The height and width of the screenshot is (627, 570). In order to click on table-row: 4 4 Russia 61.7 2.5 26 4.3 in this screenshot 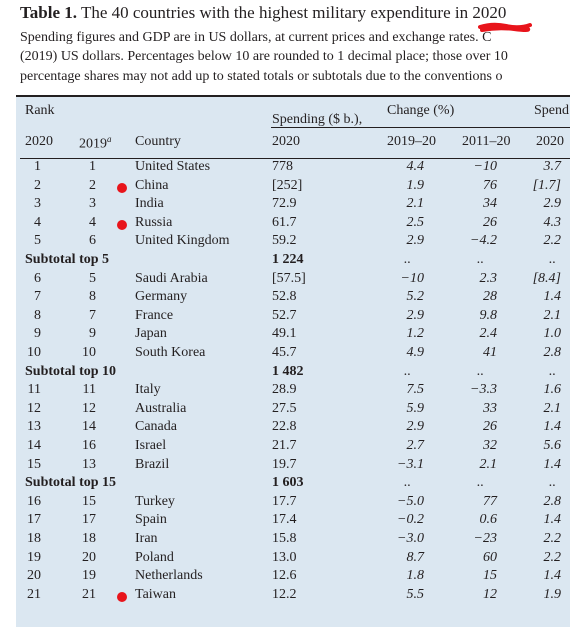, I will do `click(285, 224)`.